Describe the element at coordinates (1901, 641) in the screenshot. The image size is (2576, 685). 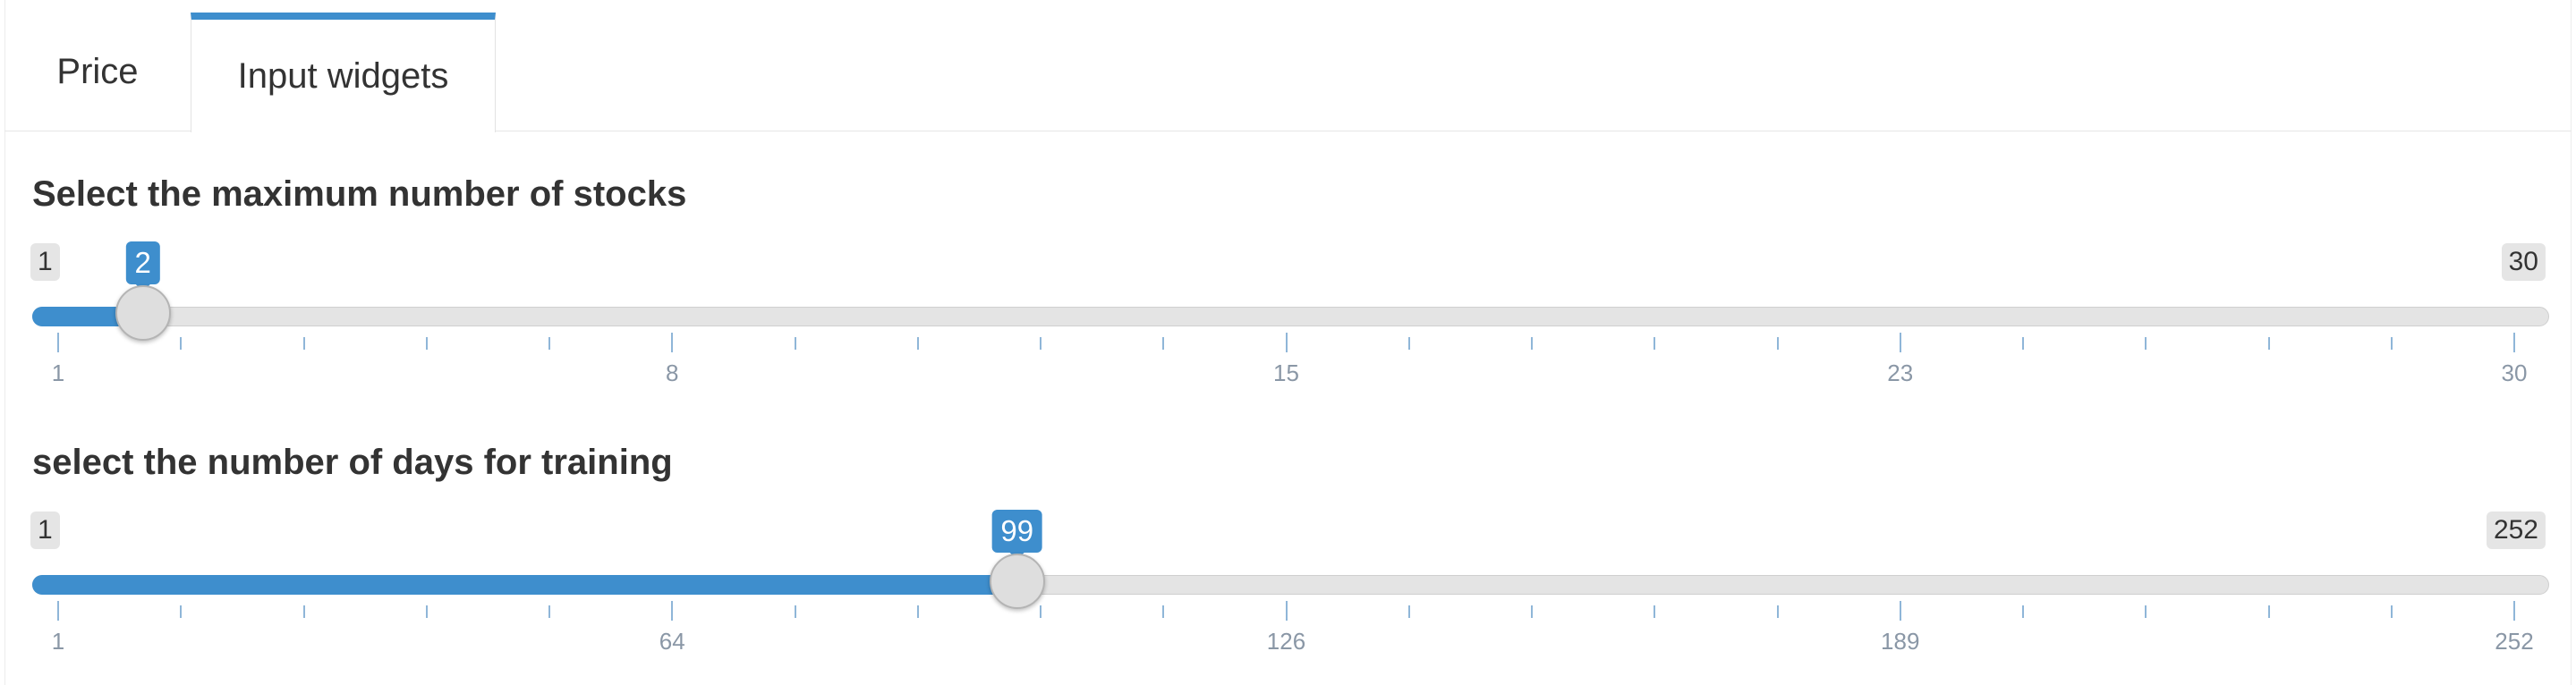
I see `slider-tick-label: 189` at that location.